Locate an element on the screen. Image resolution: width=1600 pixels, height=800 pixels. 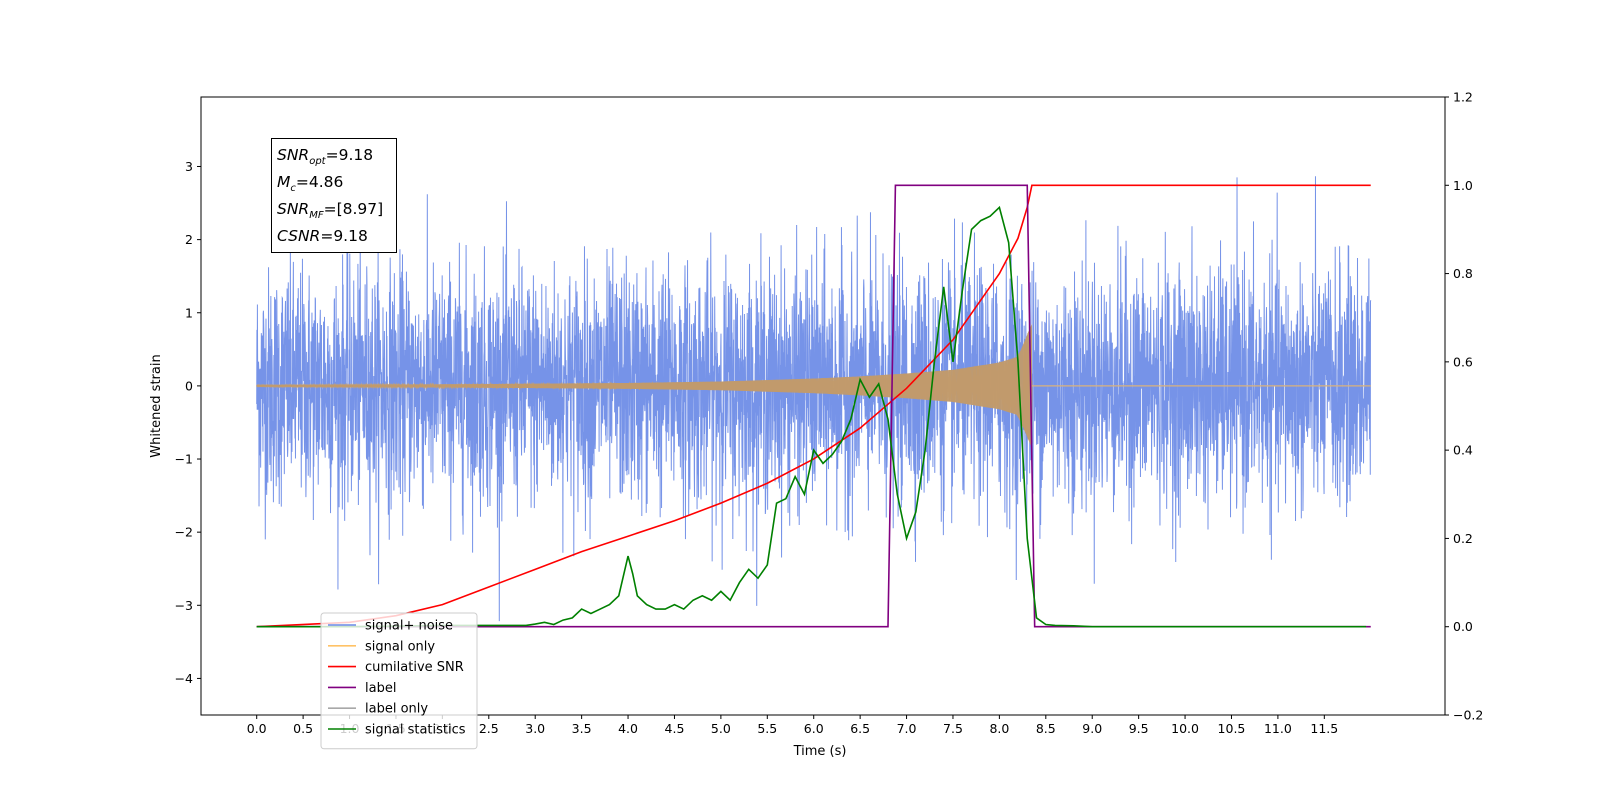
snr-opt-value: =9.18 is located at coordinates (349, 155).